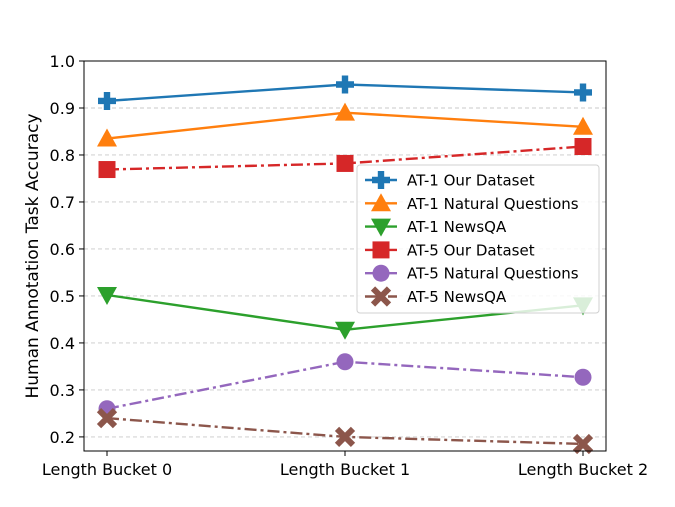 Image resolution: width=675 pixels, height=507 pixels. I want to click on legend-label: AT-5 NewsQA, so click(457, 297).